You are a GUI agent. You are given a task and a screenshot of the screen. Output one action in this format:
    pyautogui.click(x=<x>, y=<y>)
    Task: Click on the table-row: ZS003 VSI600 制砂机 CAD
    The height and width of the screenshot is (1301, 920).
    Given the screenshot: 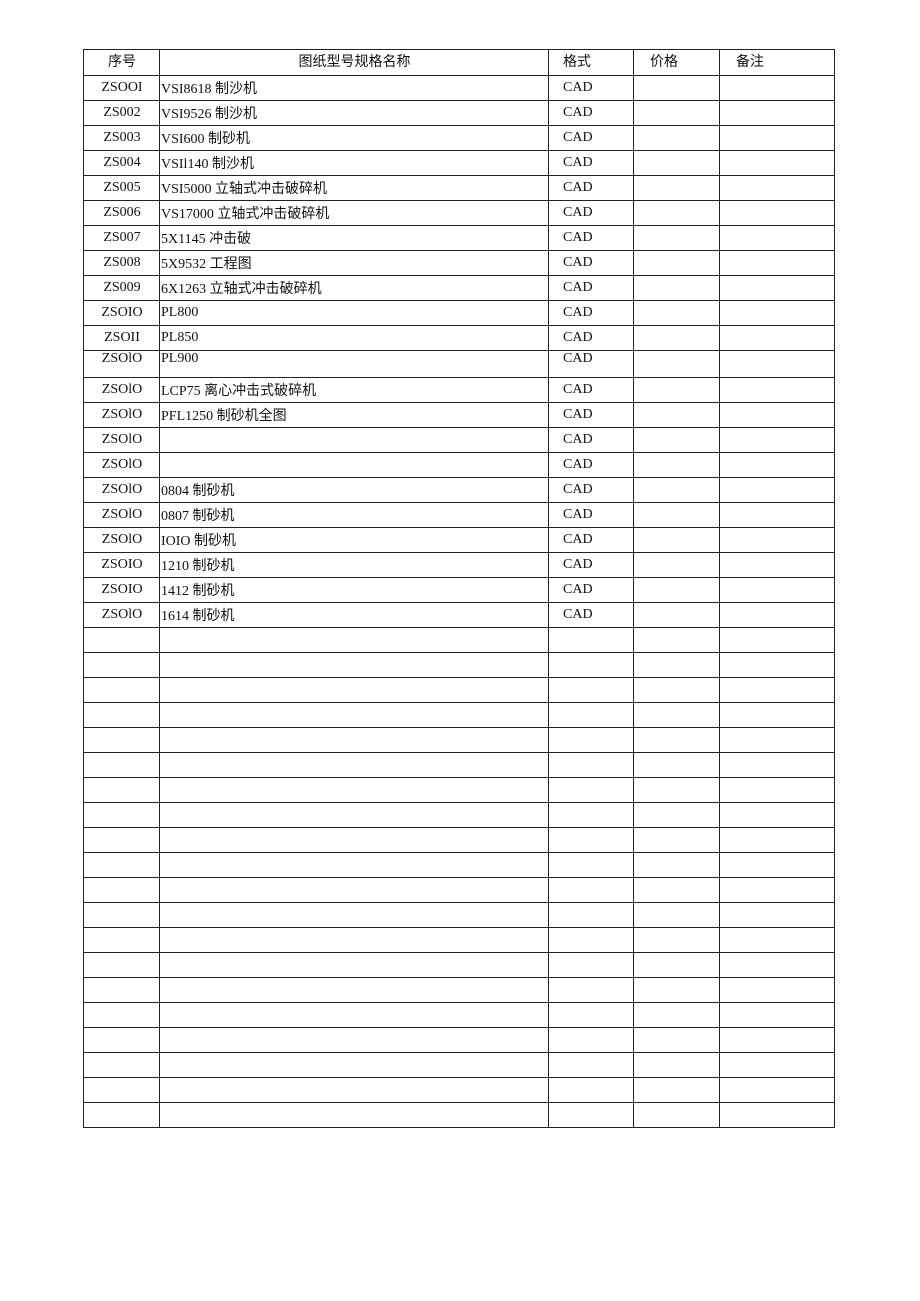 What is the action you would take?
    pyautogui.click(x=459, y=138)
    